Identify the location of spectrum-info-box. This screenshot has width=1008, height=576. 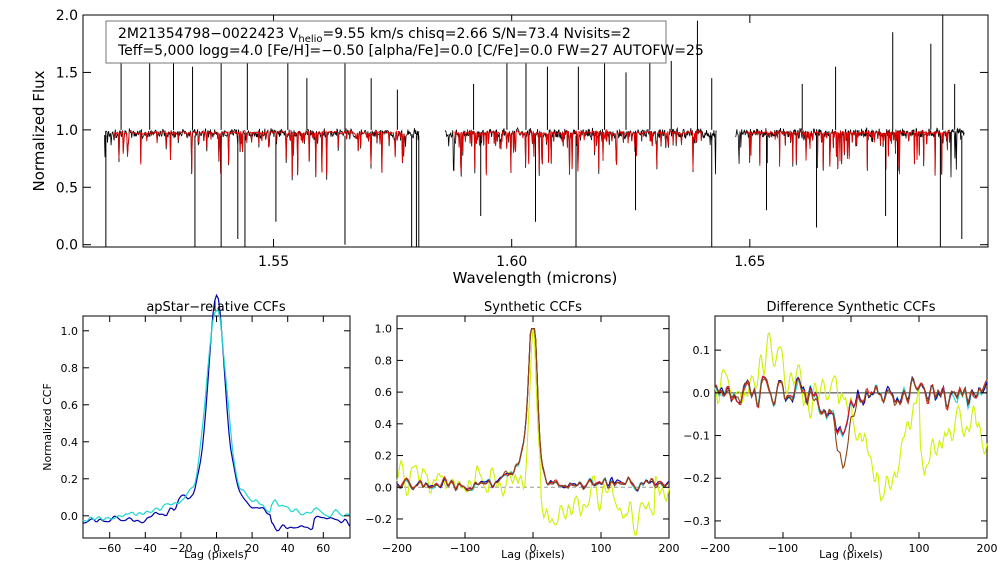
(386, 42).